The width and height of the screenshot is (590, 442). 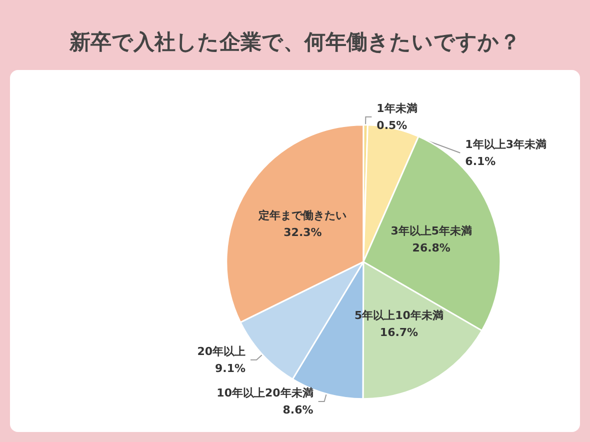 I want to click on data-label: 9.1%, so click(x=230, y=368).